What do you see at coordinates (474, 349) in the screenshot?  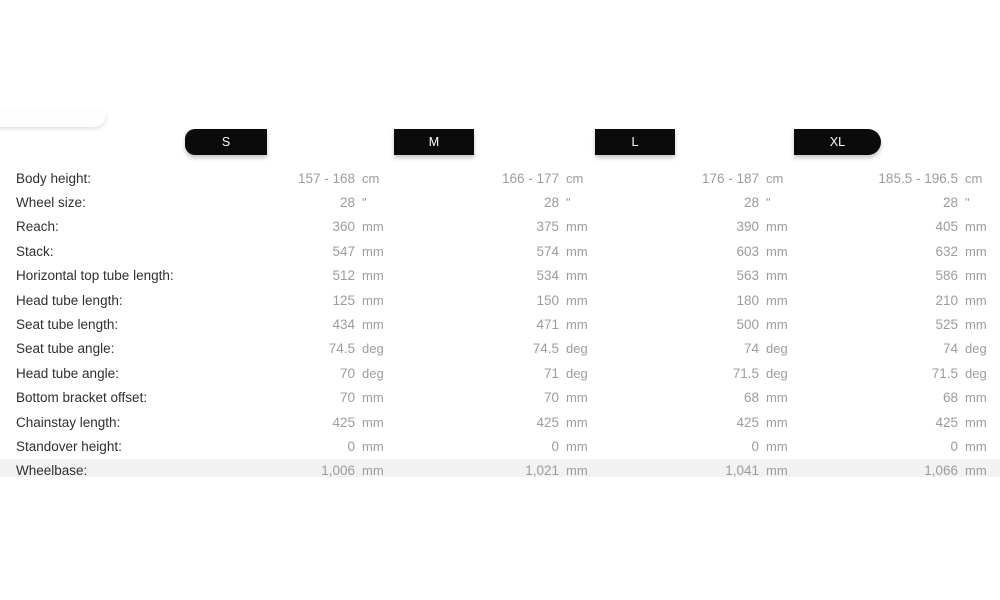 I see `cell-group-m: 74.5 deg` at bounding box center [474, 349].